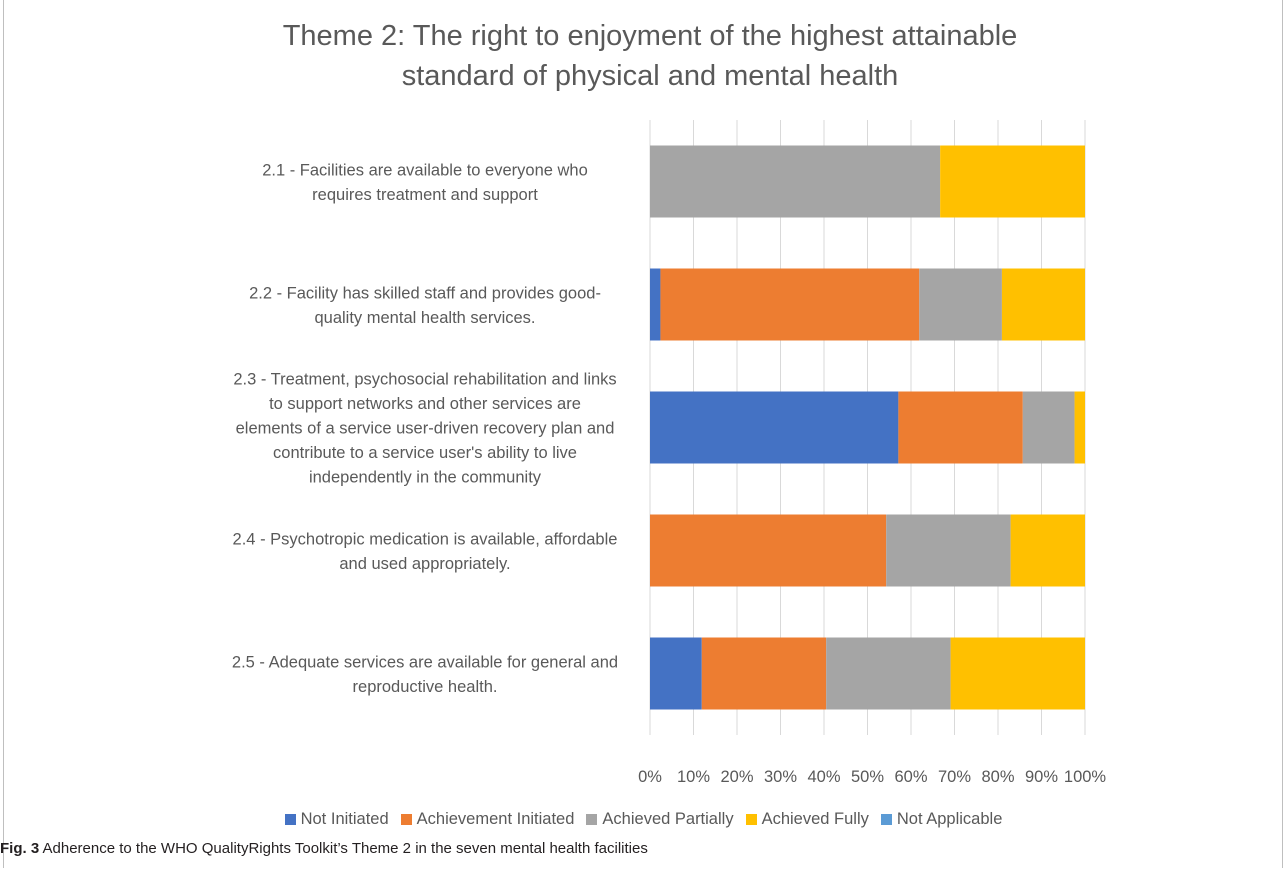 The width and height of the screenshot is (1287, 870). I want to click on x-tick-label: 80%, so click(997, 777).